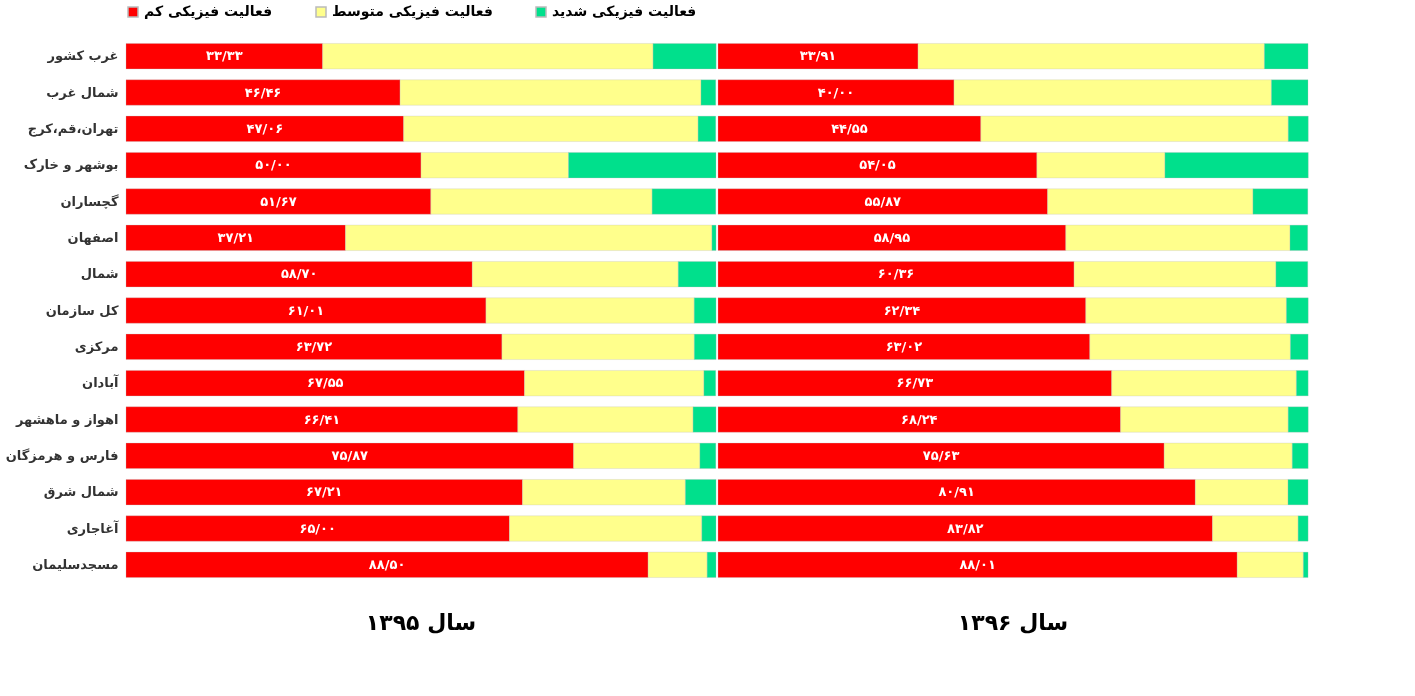  Describe the element at coordinates (324, 492) in the screenshot. I see `data-label: ۶۷/۲۱` at that location.